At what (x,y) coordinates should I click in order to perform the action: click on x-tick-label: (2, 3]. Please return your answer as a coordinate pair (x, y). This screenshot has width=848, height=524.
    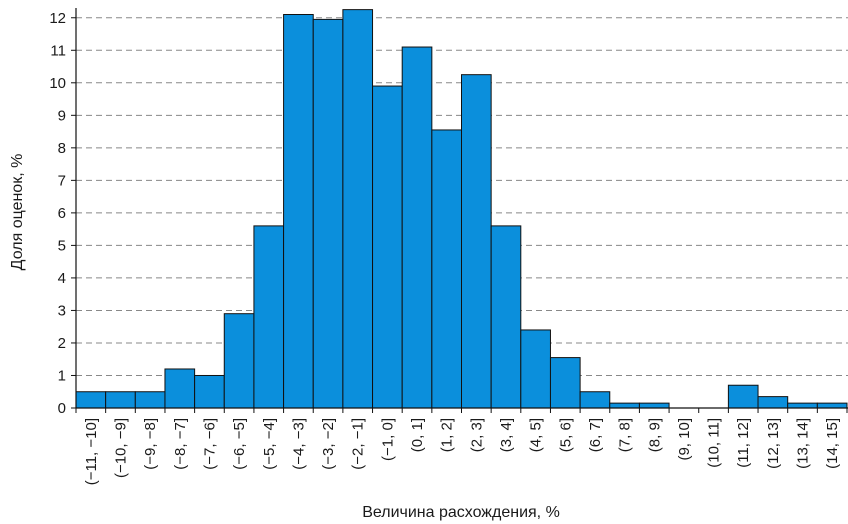
    Looking at the image, I should click on (476, 435).